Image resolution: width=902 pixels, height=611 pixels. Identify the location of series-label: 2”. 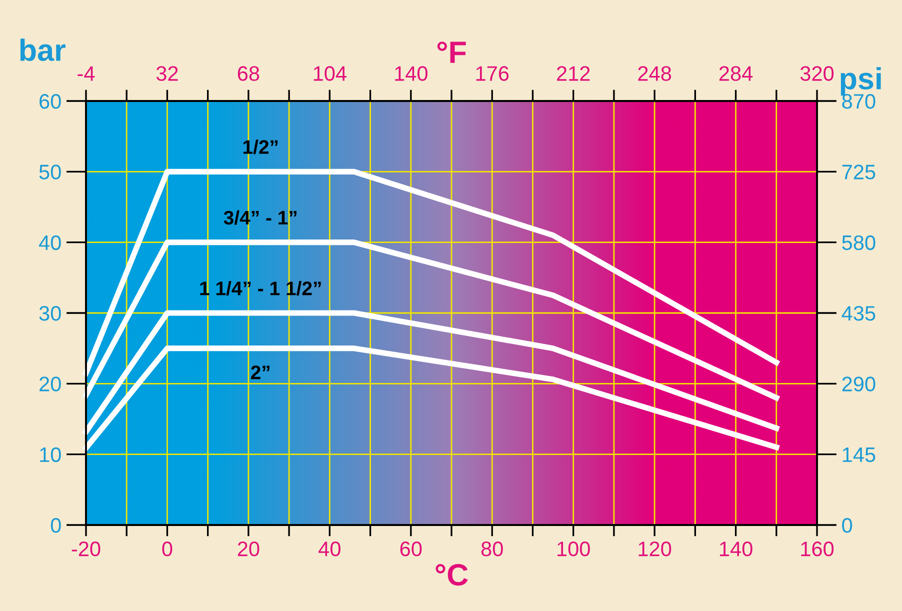
(260, 373).